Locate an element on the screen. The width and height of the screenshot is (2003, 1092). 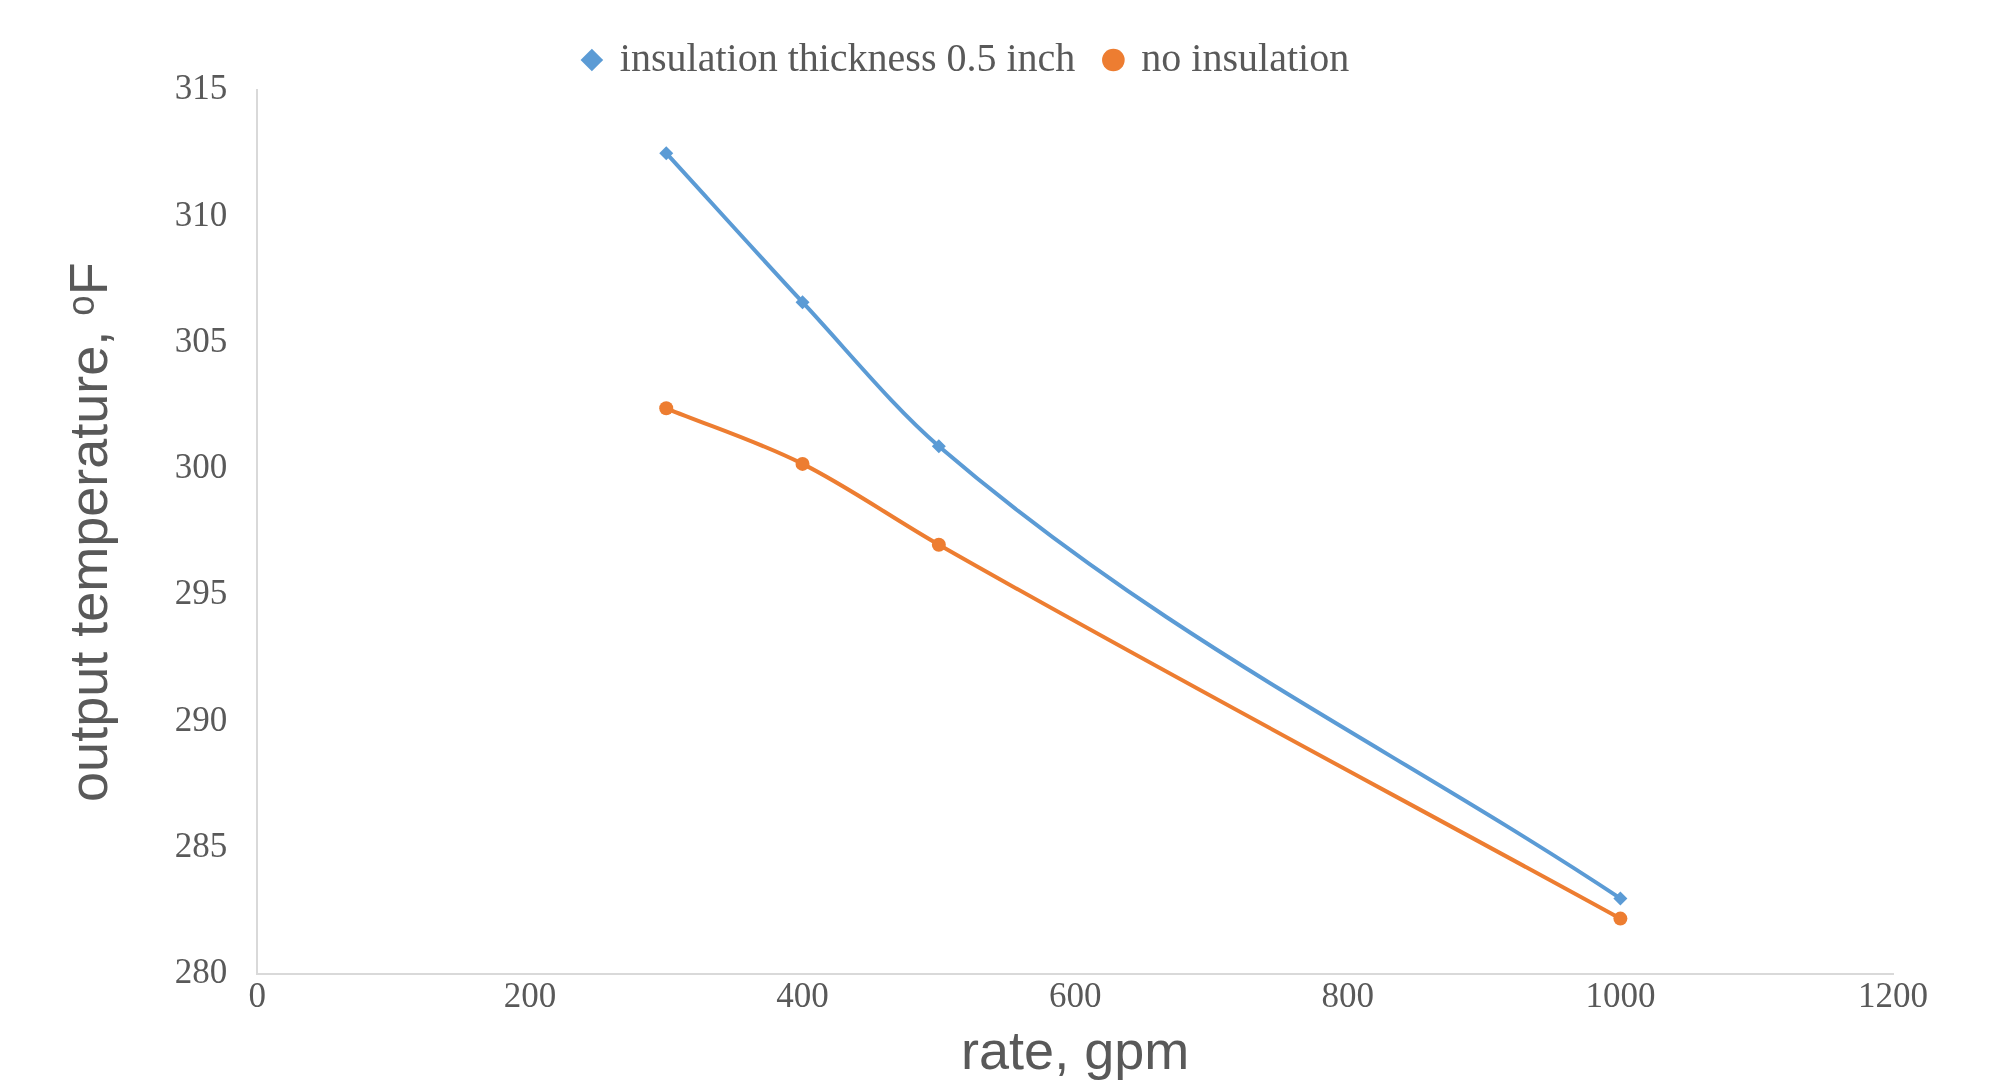
y-tick-label: 280 is located at coordinates (201, 972).